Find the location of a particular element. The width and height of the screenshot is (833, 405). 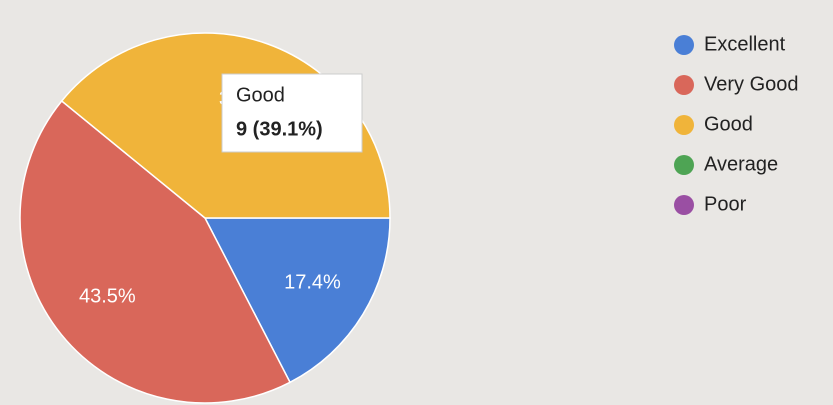

legend-label: Very Good is located at coordinates (751, 84).